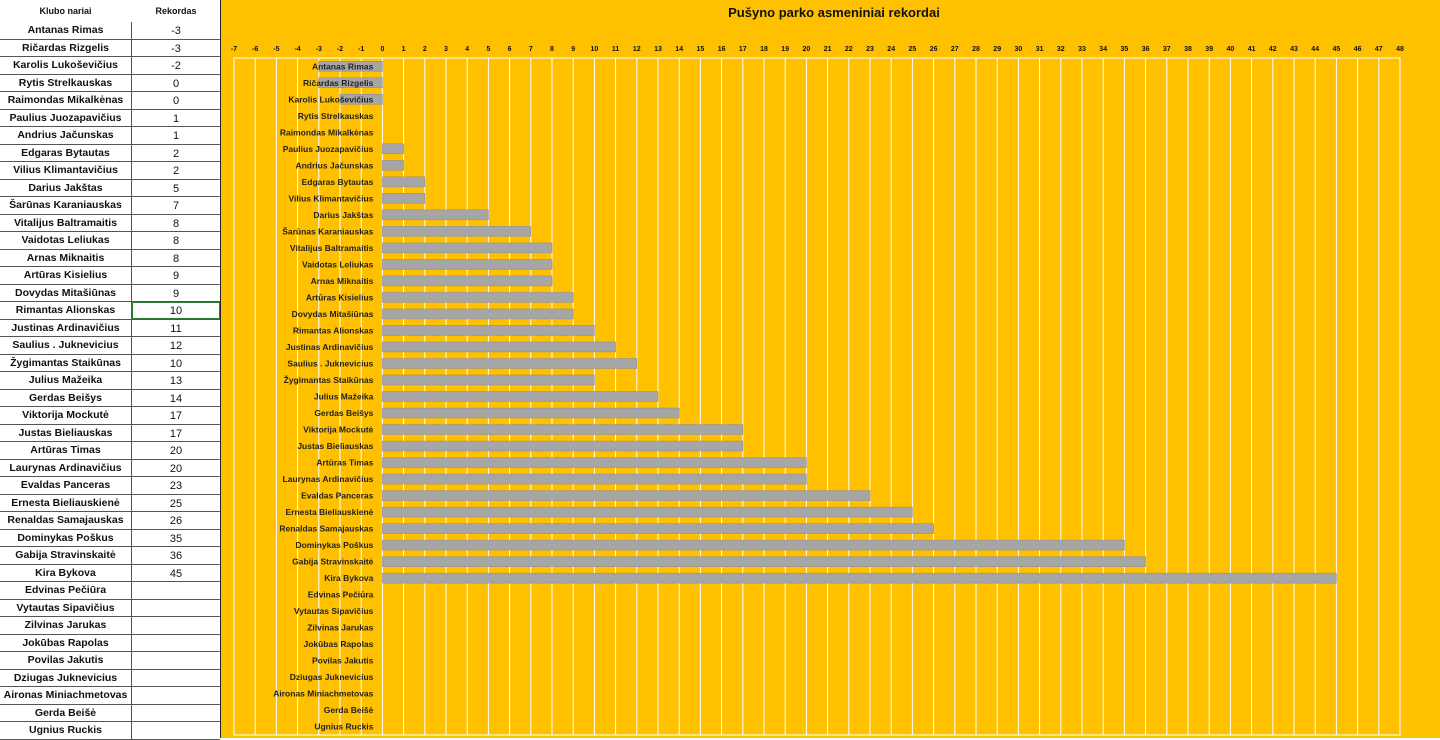 This screenshot has width=1440, height=740. Describe the element at coordinates (110, 83) in the screenshot. I see `table-row: Rytis Strelkauskas 0` at that location.